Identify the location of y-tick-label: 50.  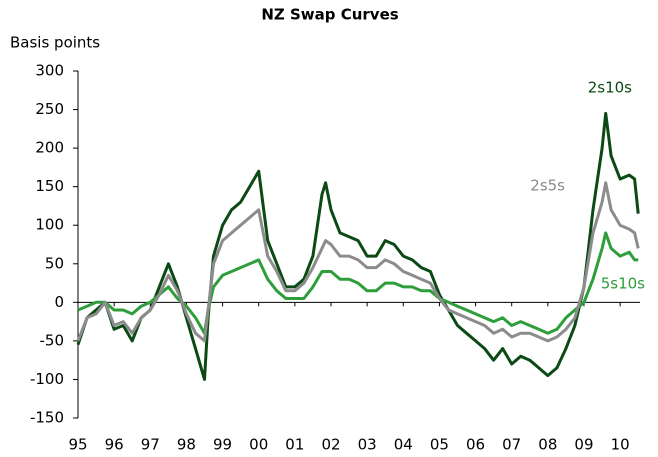
(54, 263).